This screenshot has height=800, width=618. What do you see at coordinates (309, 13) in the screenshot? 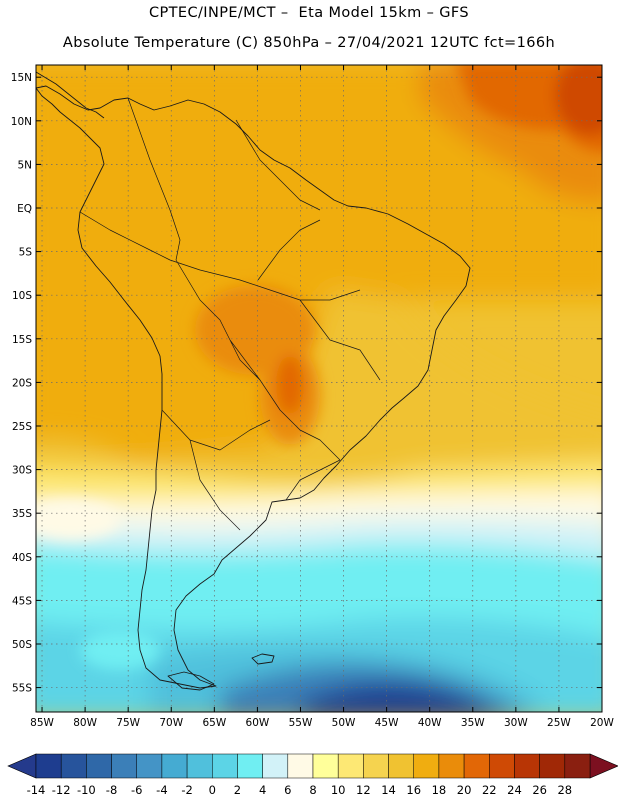
I see `map-title-line-1: CPTEC/INPE/MCT – Eta Model 15km – GFS` at bounding box center [309, 13].